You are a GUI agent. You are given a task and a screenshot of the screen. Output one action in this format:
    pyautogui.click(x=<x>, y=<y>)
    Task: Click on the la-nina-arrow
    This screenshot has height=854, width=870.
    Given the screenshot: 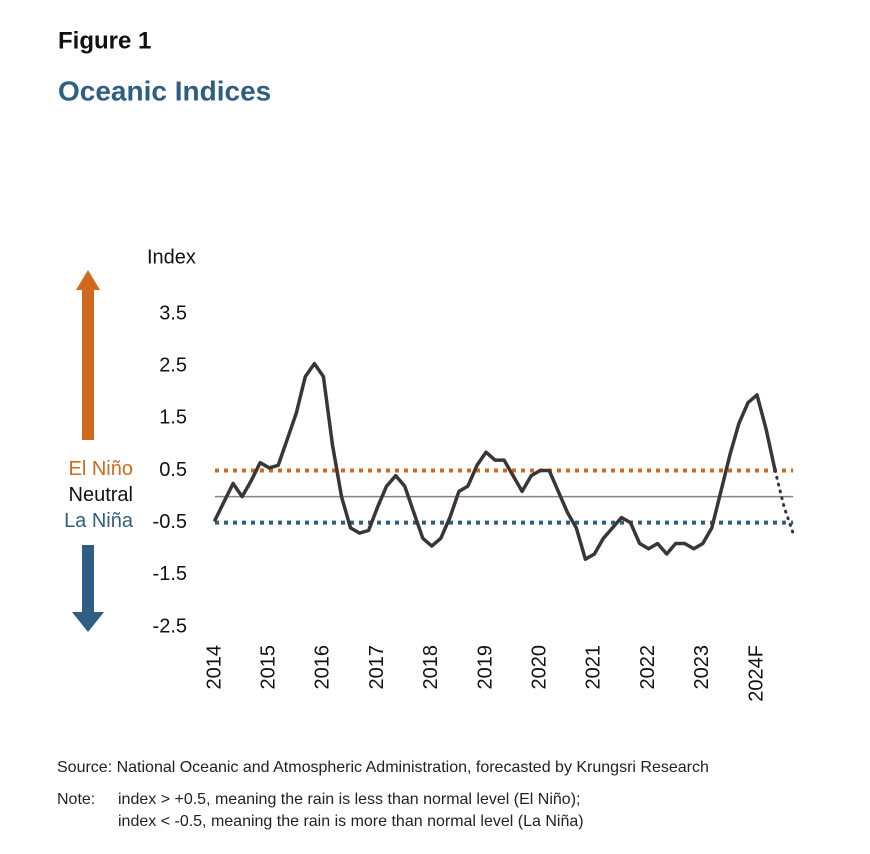 What is the action you would take?
    pyautogui.click(x=88, y=588)
    